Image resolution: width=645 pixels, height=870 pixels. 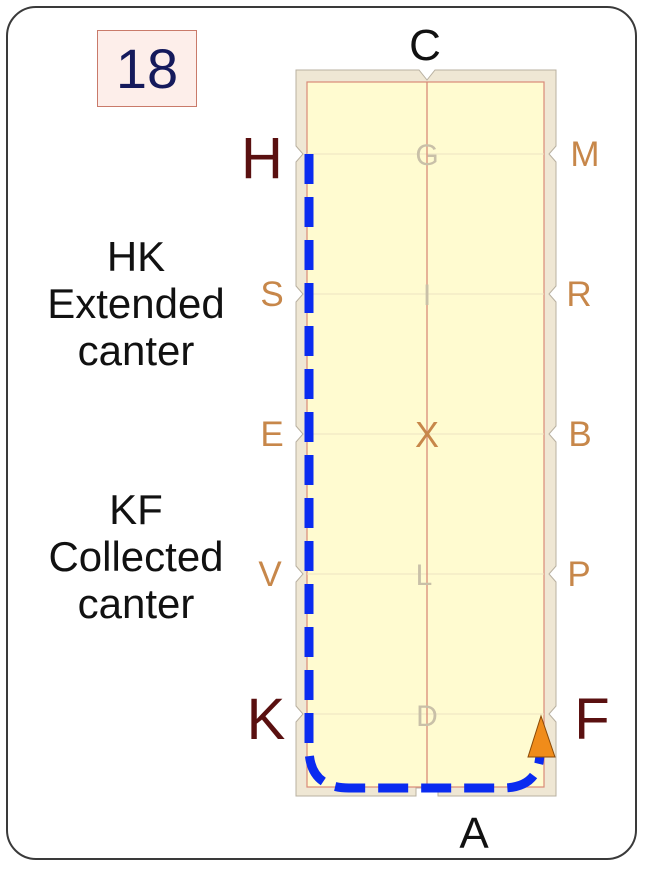 What do you see at coordinates (426, 155) in the screenshot?
I see `letter-g: G` at bounding box center [426, 155].